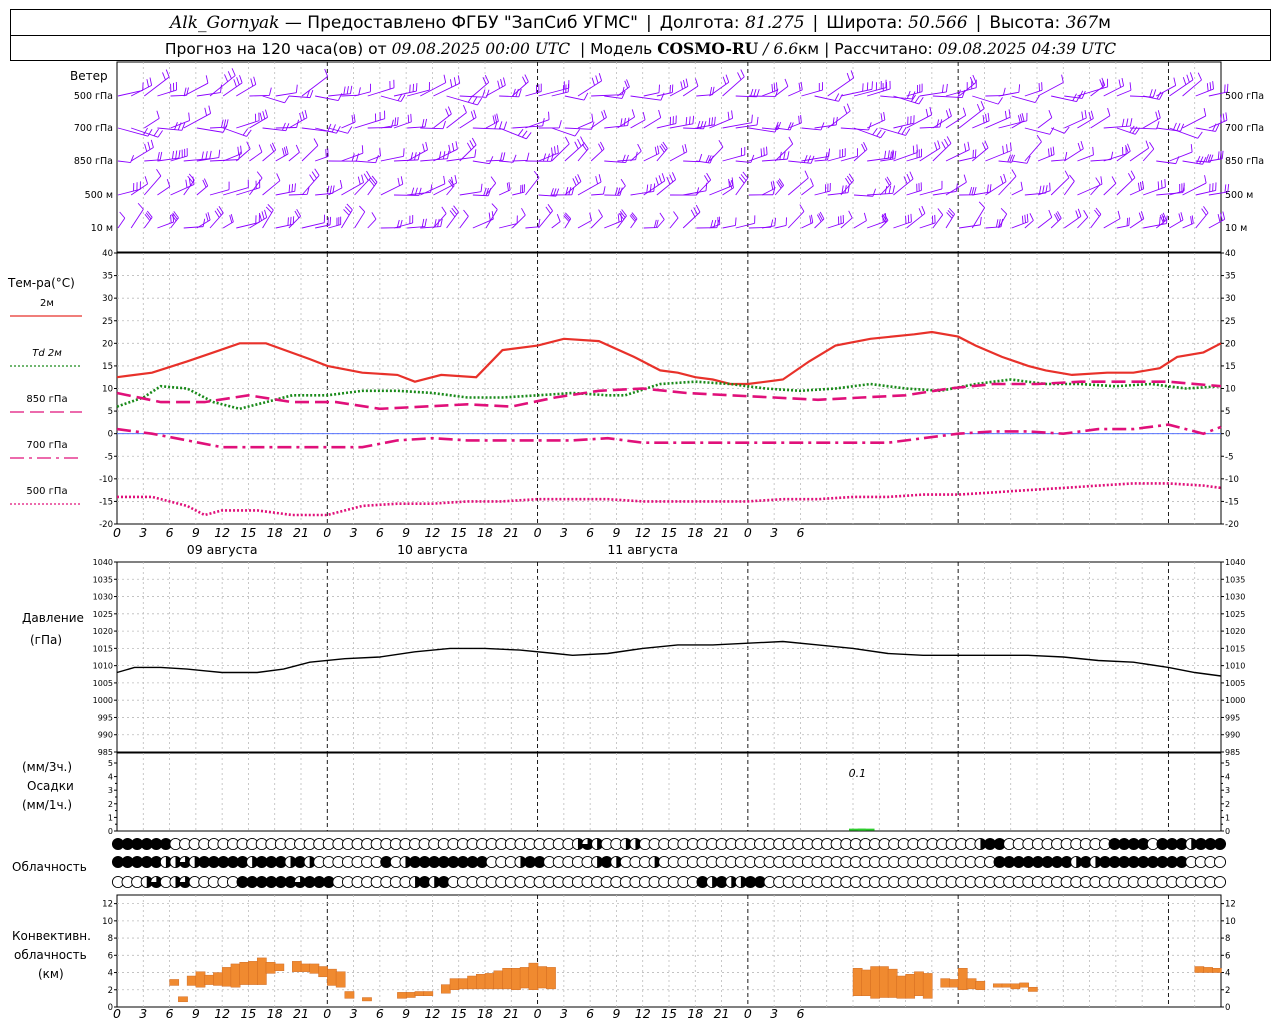 This screenshot has width=1280, height=1024. What do you see at coordinates (590, 532) in the screenshot?
I see `x-tick-label-top: 6` at bounding box center [590, 532].